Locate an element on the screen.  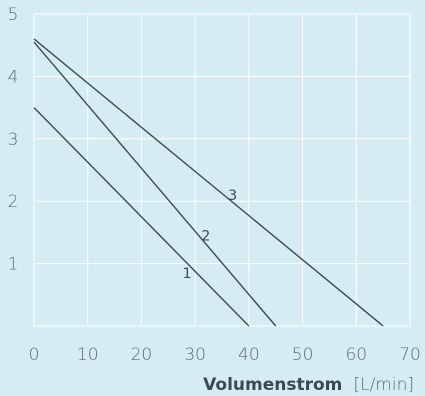
x-axis-label-unit: [L/min] is located at coordinates (383, 385).